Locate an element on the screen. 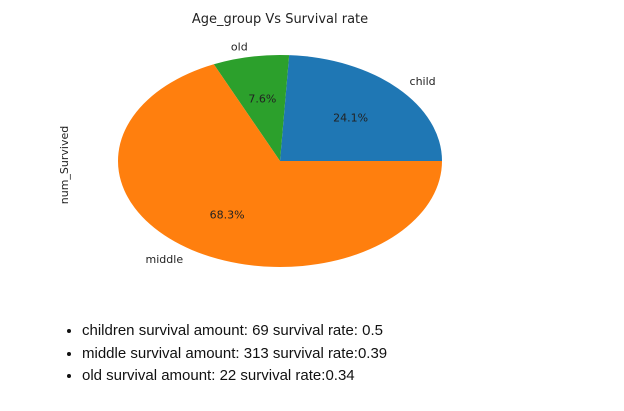  slice-label-old: old is located at coordinates (239, 46).